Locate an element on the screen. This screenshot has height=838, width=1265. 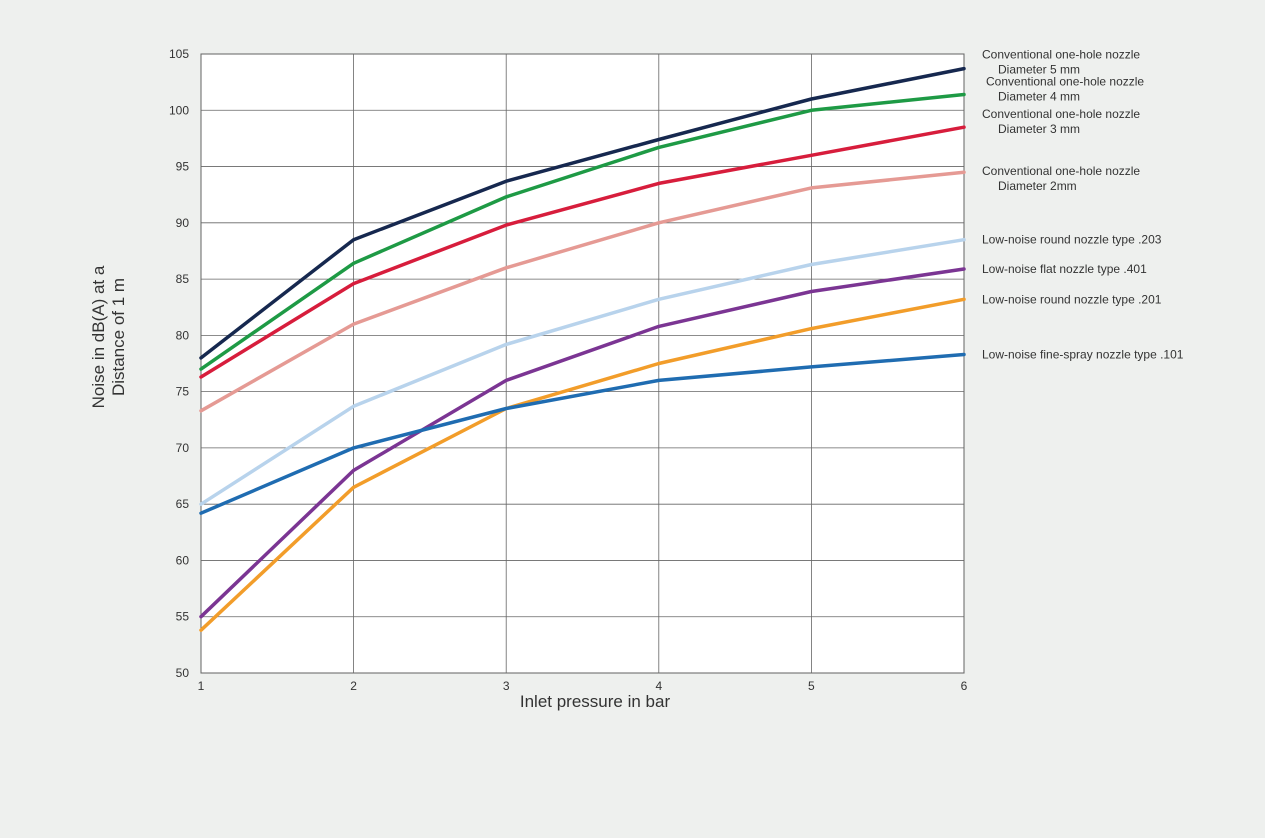
legend-label: Low-noise round nozzle type .203 is located at coordinates (1072, 240).